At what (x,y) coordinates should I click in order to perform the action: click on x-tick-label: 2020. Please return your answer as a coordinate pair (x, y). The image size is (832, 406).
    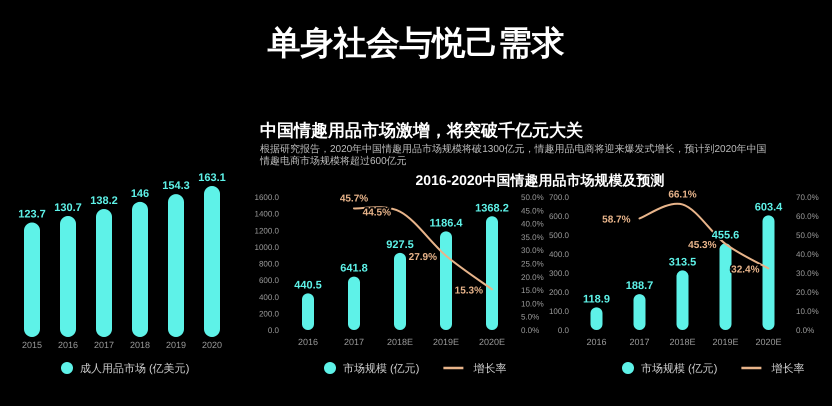
    Looking at the image, I should click on (212, 345).